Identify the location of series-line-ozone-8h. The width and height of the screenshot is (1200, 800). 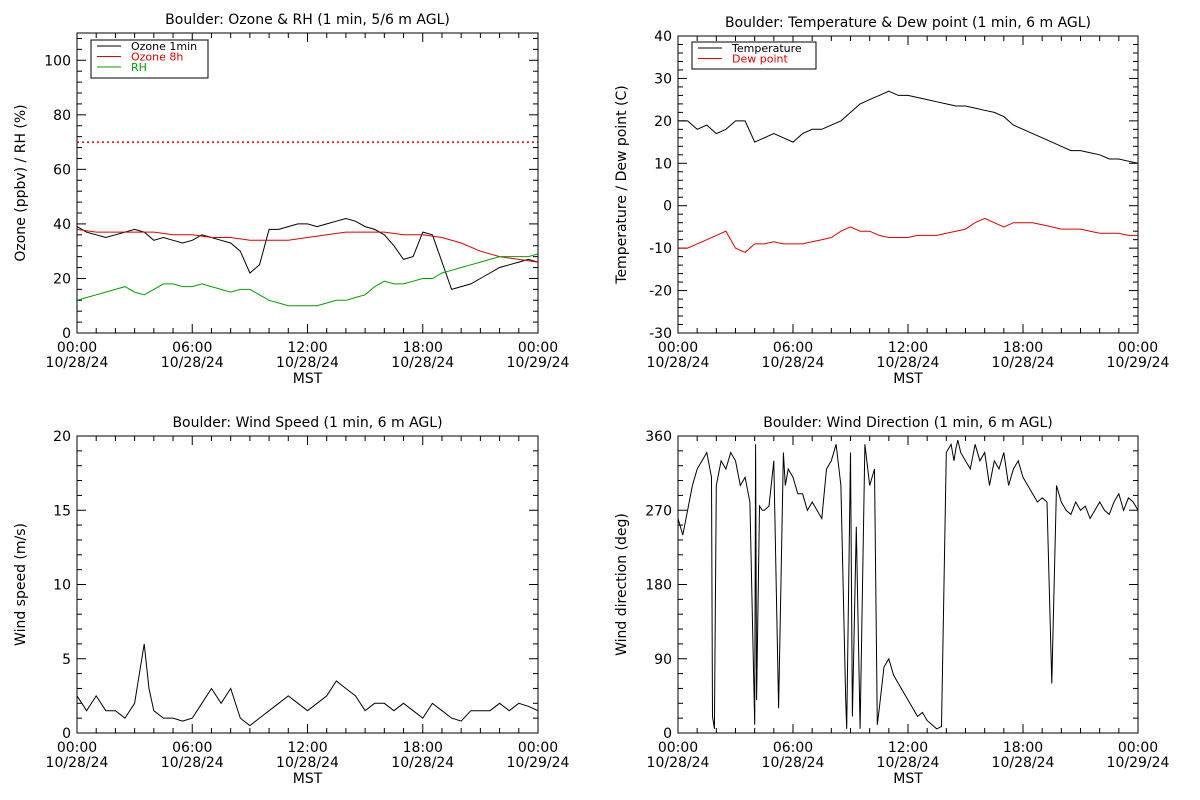
(307, 245).